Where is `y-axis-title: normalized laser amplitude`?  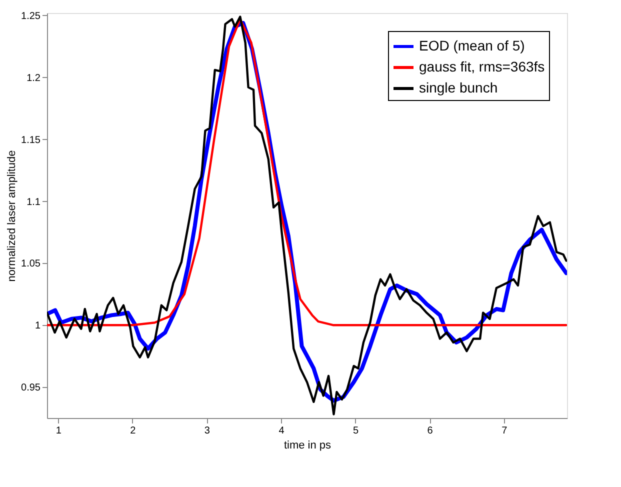 y-axis-title: normalized laser amplitude is located at coordinates (12, 216).